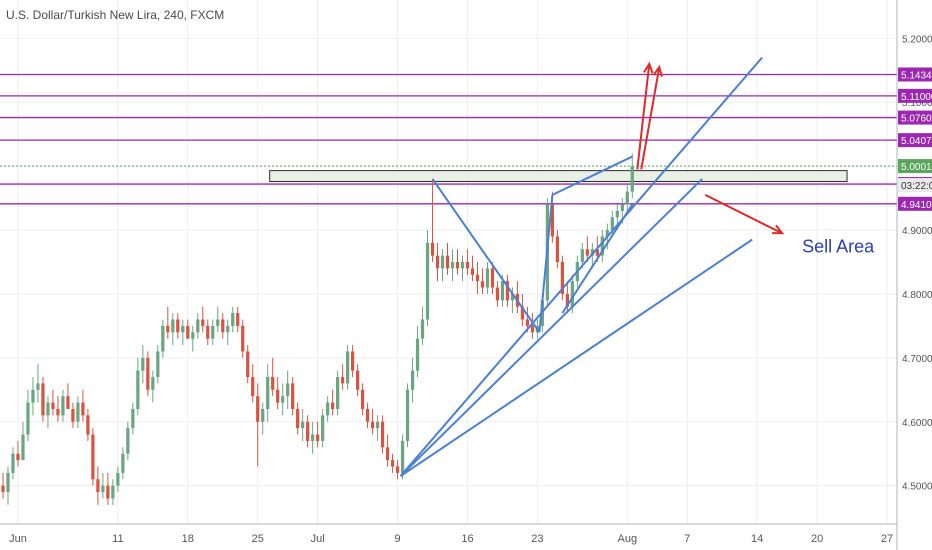 This screenshot has width=932, height=550. Describe the element at coordinates (18, 539) in the screenshot. I see `time-tick-label: Jun` at that location.